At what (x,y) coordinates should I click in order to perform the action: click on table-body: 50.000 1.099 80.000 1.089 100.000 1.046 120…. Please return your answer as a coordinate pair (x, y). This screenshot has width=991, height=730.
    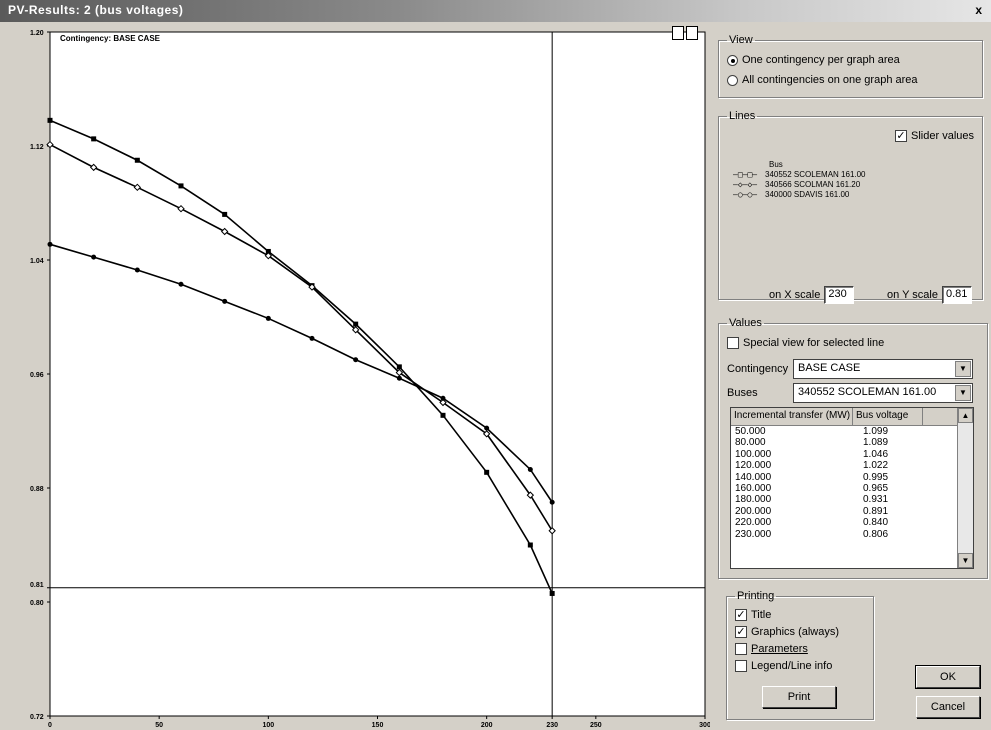
    Looking at the image, I should click on (852, 483).